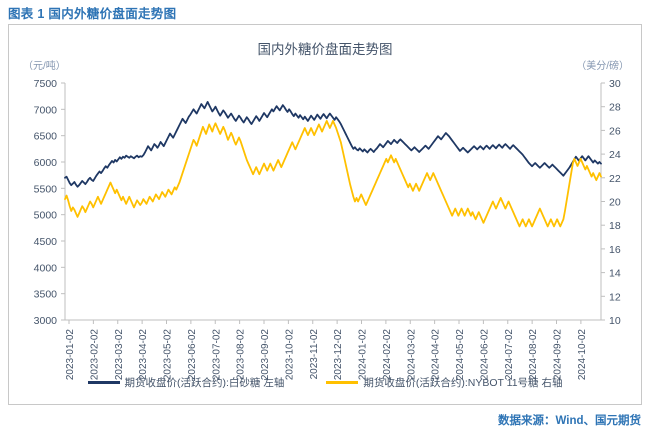  Describe the element at coordinates (363, 355) in the screenshot. I see `x-axis-tick-label: 2024-01-02` at that location.